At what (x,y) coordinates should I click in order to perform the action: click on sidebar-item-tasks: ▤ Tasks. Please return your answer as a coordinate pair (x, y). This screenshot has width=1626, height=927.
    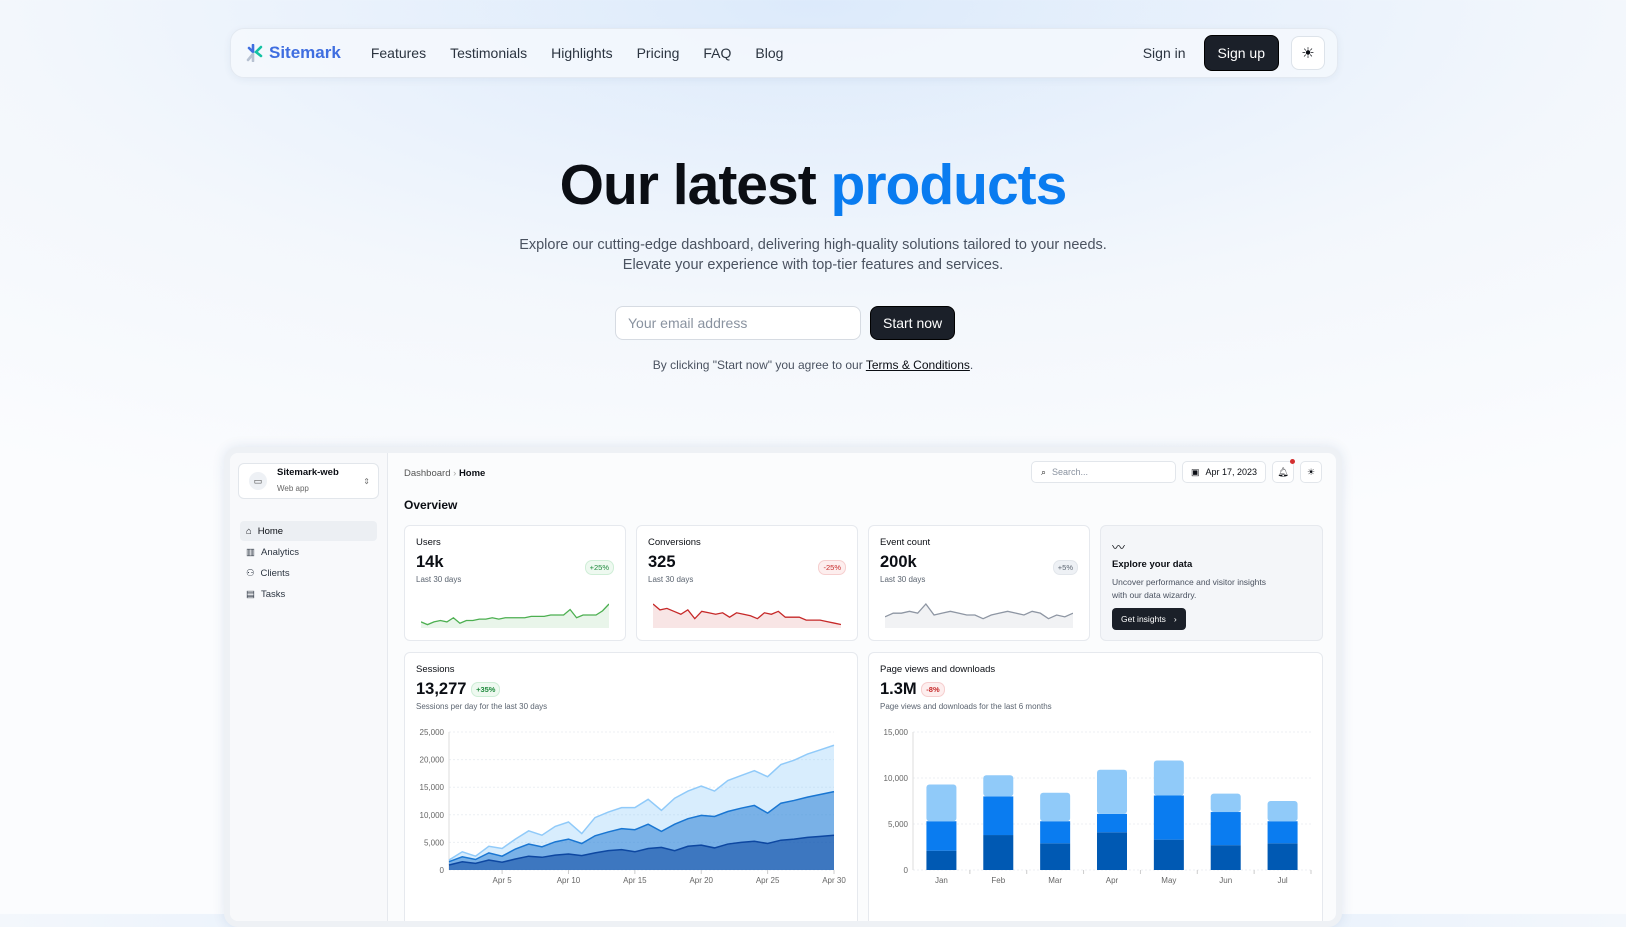
    Looking at the image, I should click on (266, 594).